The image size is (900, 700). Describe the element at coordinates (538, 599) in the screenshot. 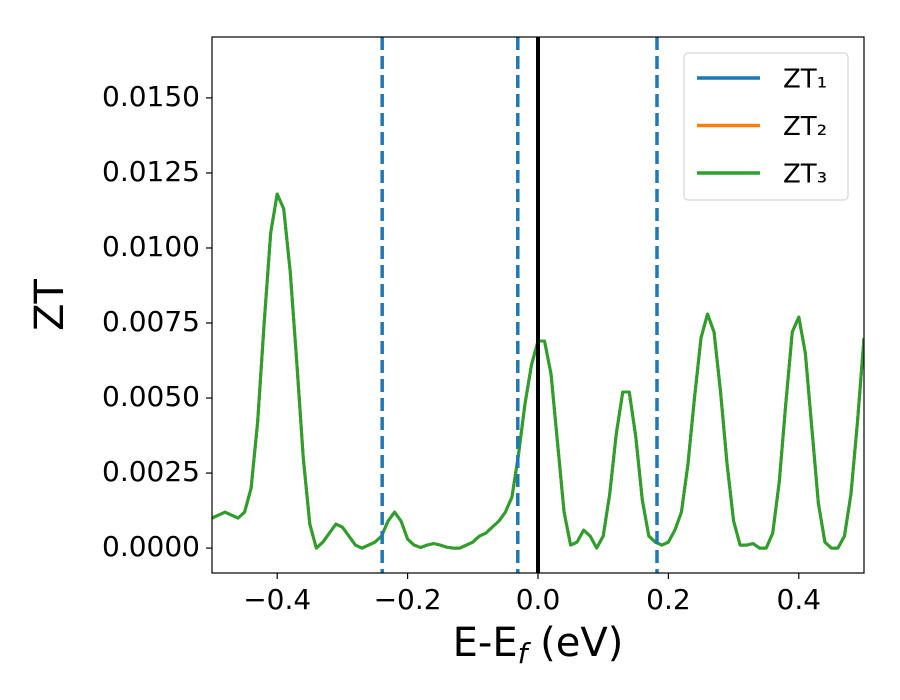

I see `x-tick-label: 0.0` at that location.